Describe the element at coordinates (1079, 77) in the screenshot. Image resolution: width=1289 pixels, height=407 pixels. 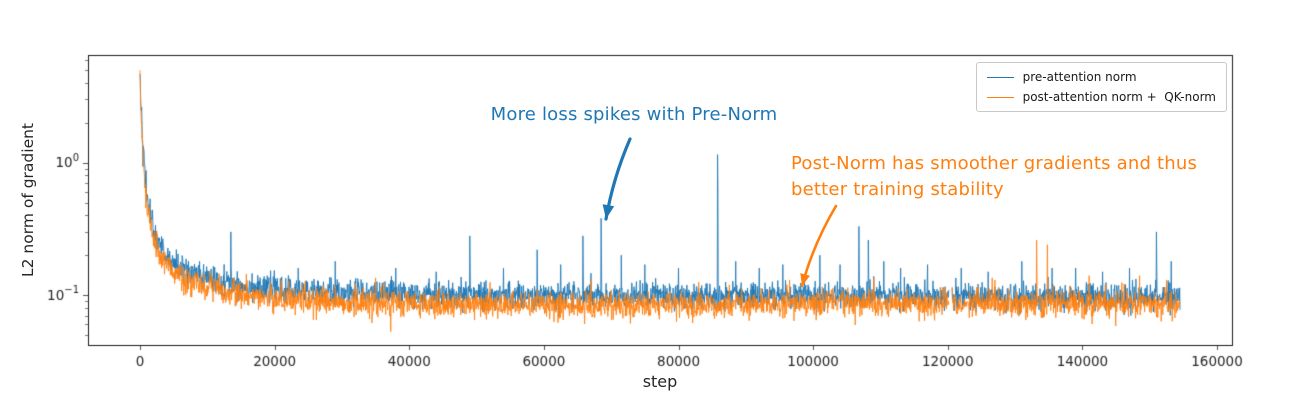
I see `pre-attention-legend-label: pre-attention norm` at that location.